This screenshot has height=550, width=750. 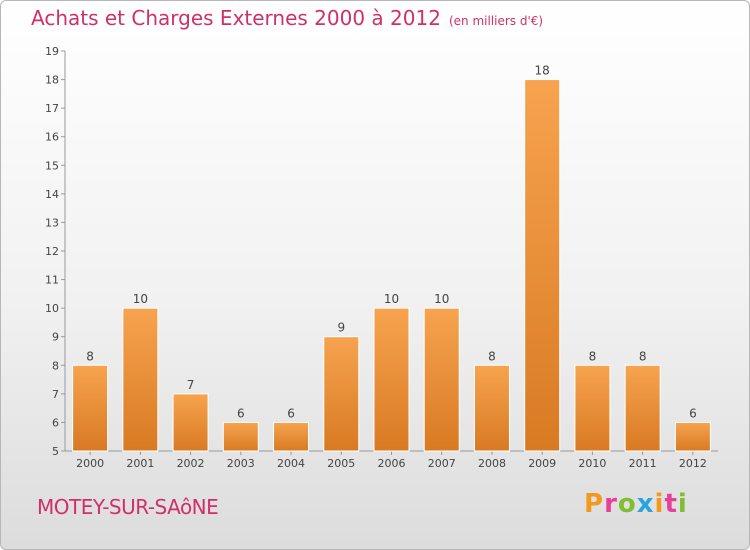 I want to click on x-tick-label: 2011, so click(x=643, y=463).